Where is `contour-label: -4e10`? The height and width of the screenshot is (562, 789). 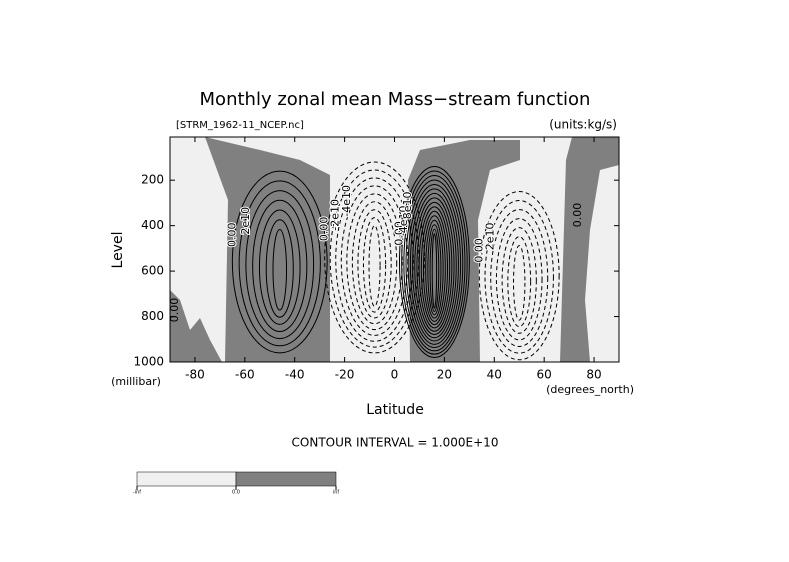 contour-label: -4e10 is located at coordinates (346, 201).